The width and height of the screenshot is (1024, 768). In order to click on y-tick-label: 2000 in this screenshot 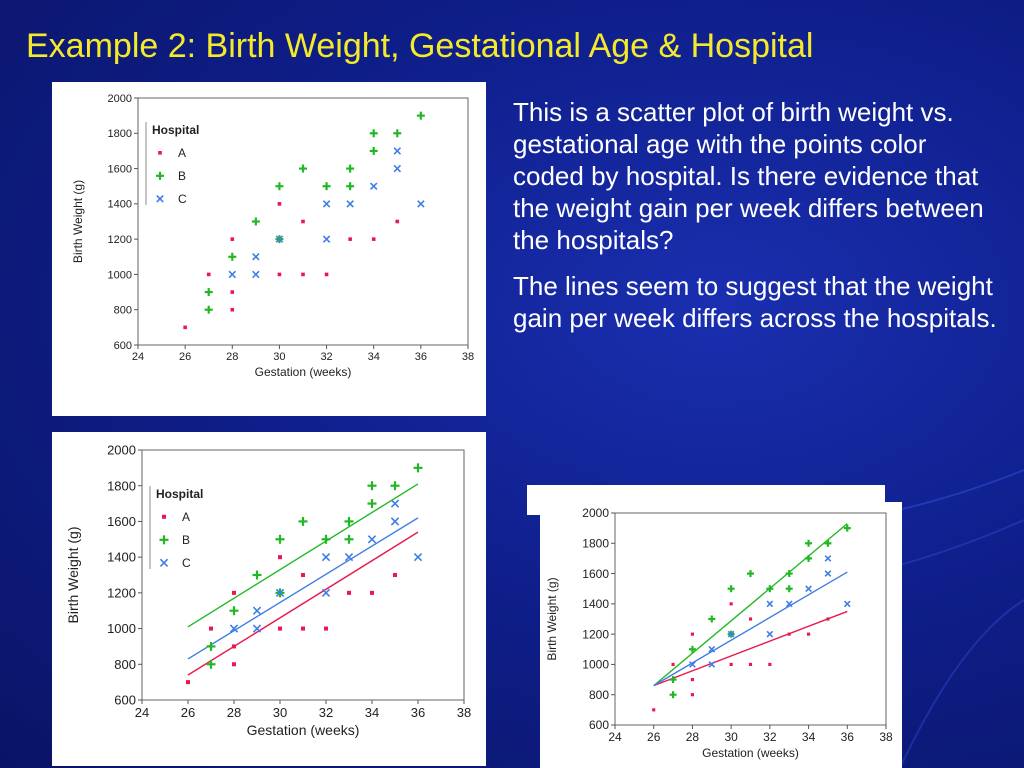, I will do `click(120, 99)`.